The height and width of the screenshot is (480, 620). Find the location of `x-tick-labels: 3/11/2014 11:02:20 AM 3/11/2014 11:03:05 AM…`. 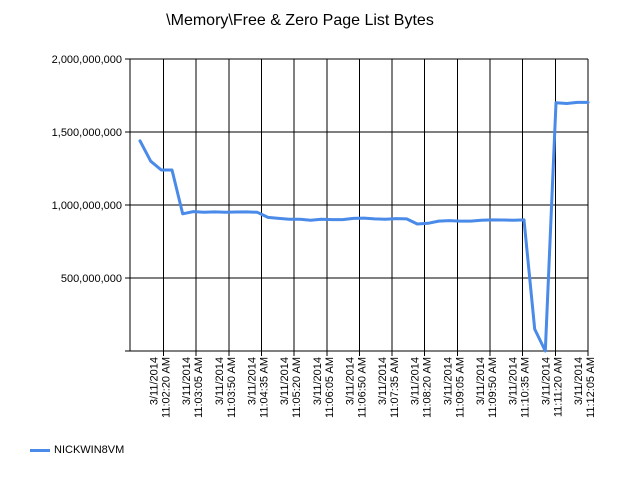

x-tick-labels: 3/11/2014 11:02:20 AM 3/11/2014 11:03:05 AM… is located at coordinates (373, 387).